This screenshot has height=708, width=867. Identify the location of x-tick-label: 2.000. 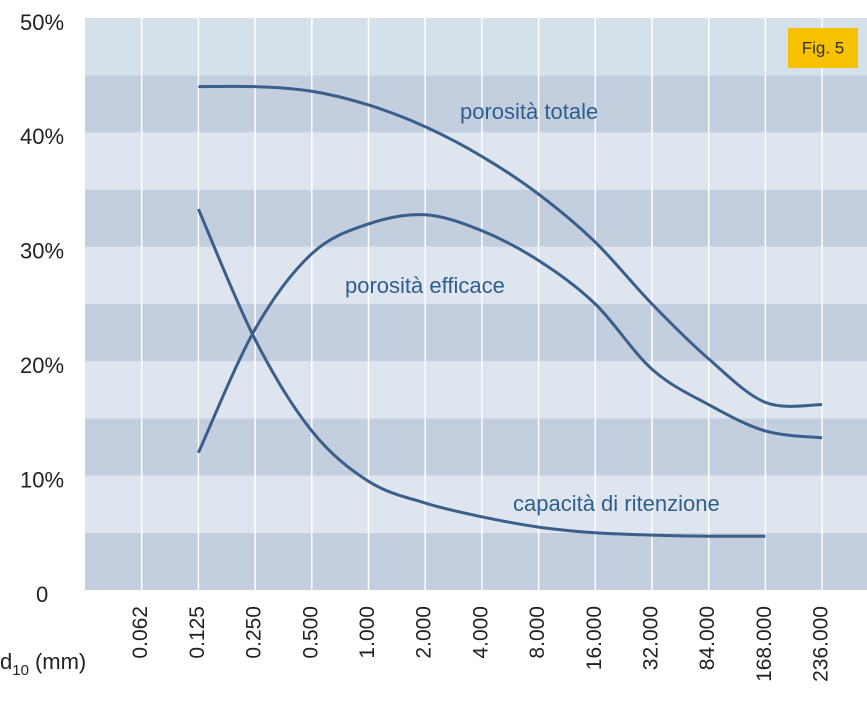
(424, 632).